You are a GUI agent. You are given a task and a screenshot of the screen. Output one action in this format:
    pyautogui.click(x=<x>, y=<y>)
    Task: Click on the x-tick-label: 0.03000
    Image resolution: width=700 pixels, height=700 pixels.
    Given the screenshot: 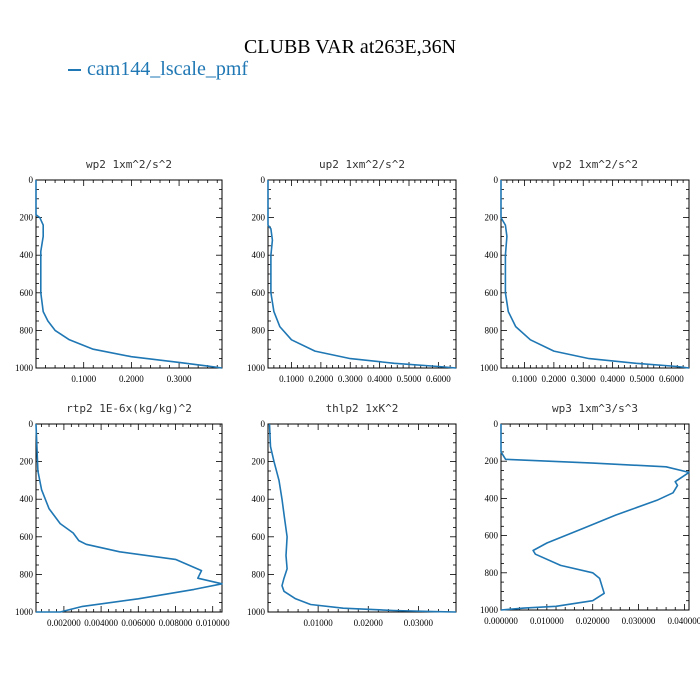 What is the action you would take?
    pyautogui.click(x=419, y=623)
    